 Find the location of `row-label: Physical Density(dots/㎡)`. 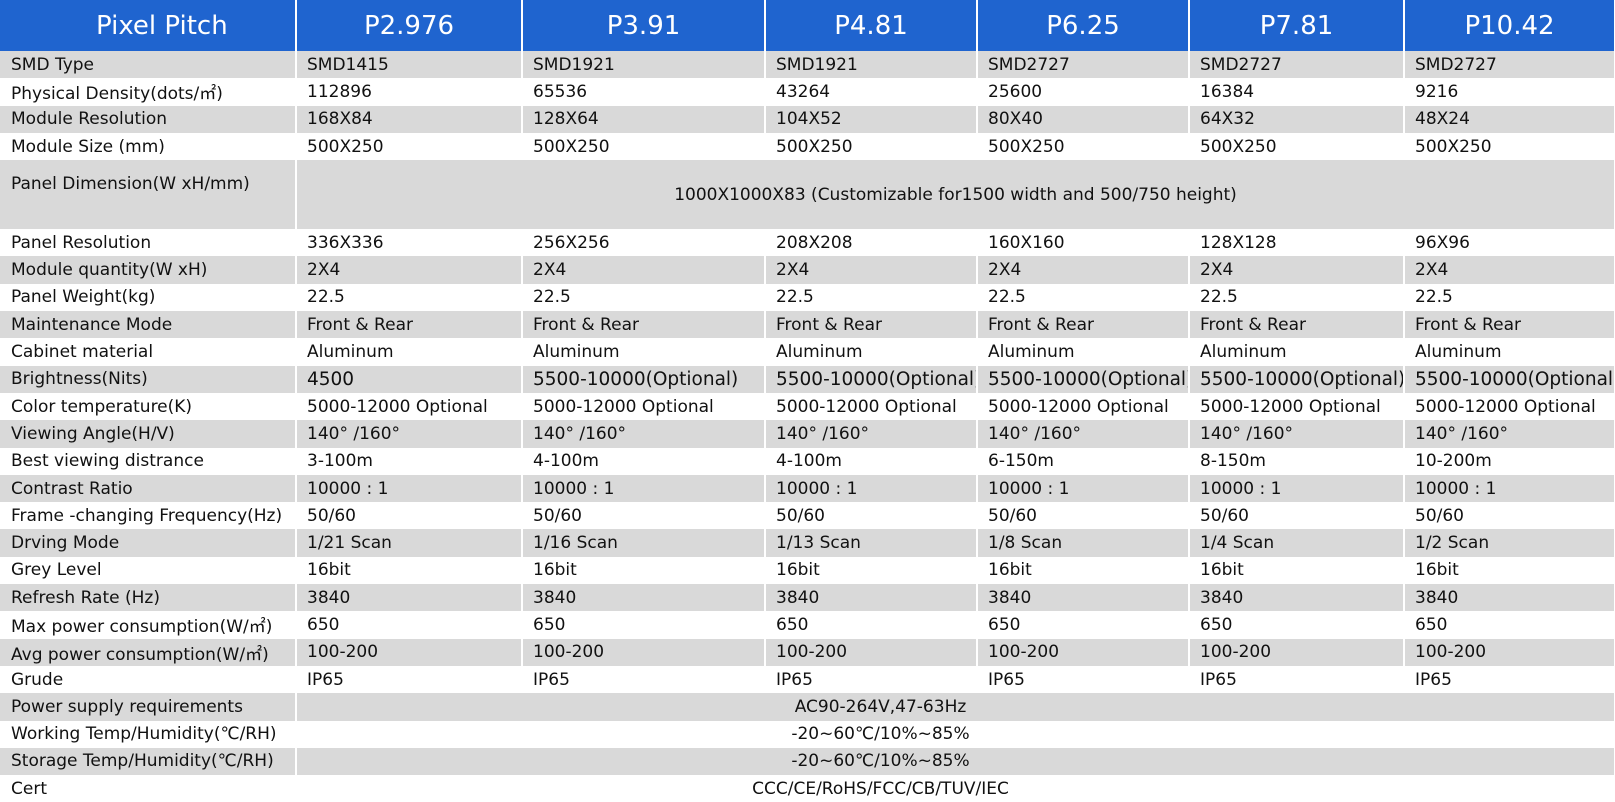

row-label: Physical Density(dots/㎡) is located at coordinates (148, 92).